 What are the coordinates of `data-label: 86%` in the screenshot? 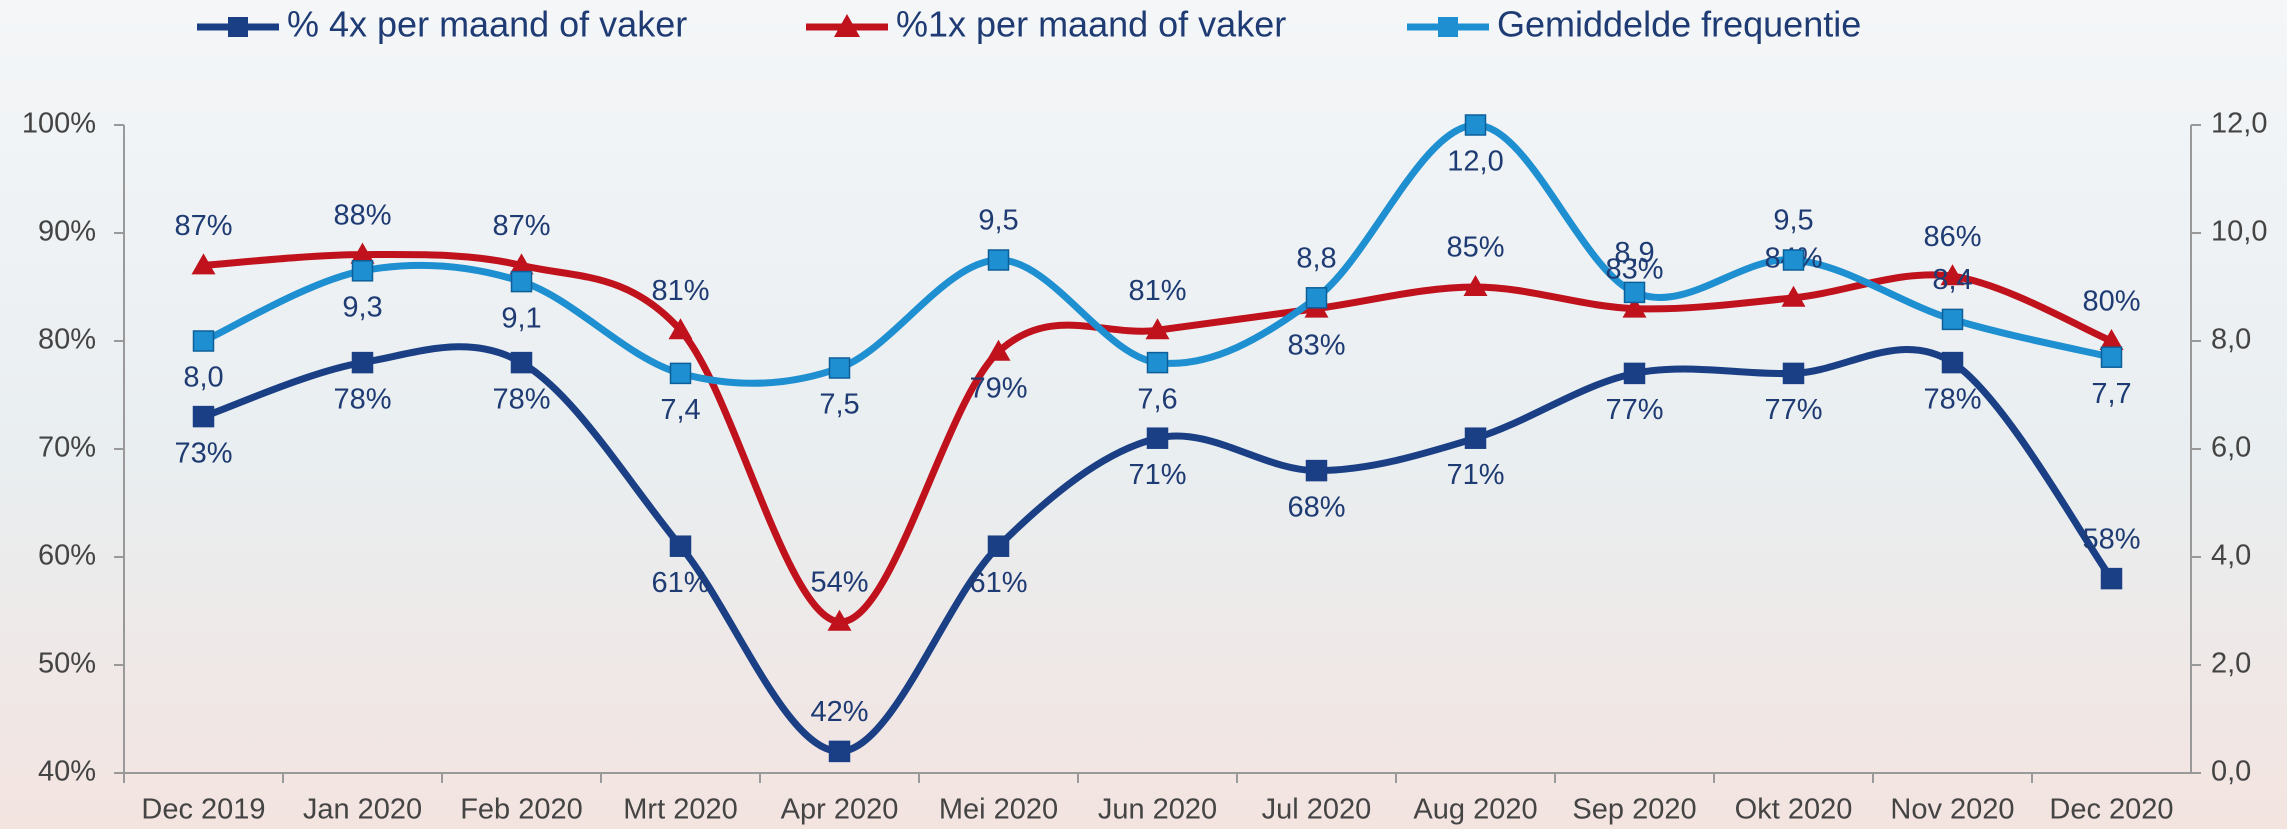 It's located at (1952, 237).